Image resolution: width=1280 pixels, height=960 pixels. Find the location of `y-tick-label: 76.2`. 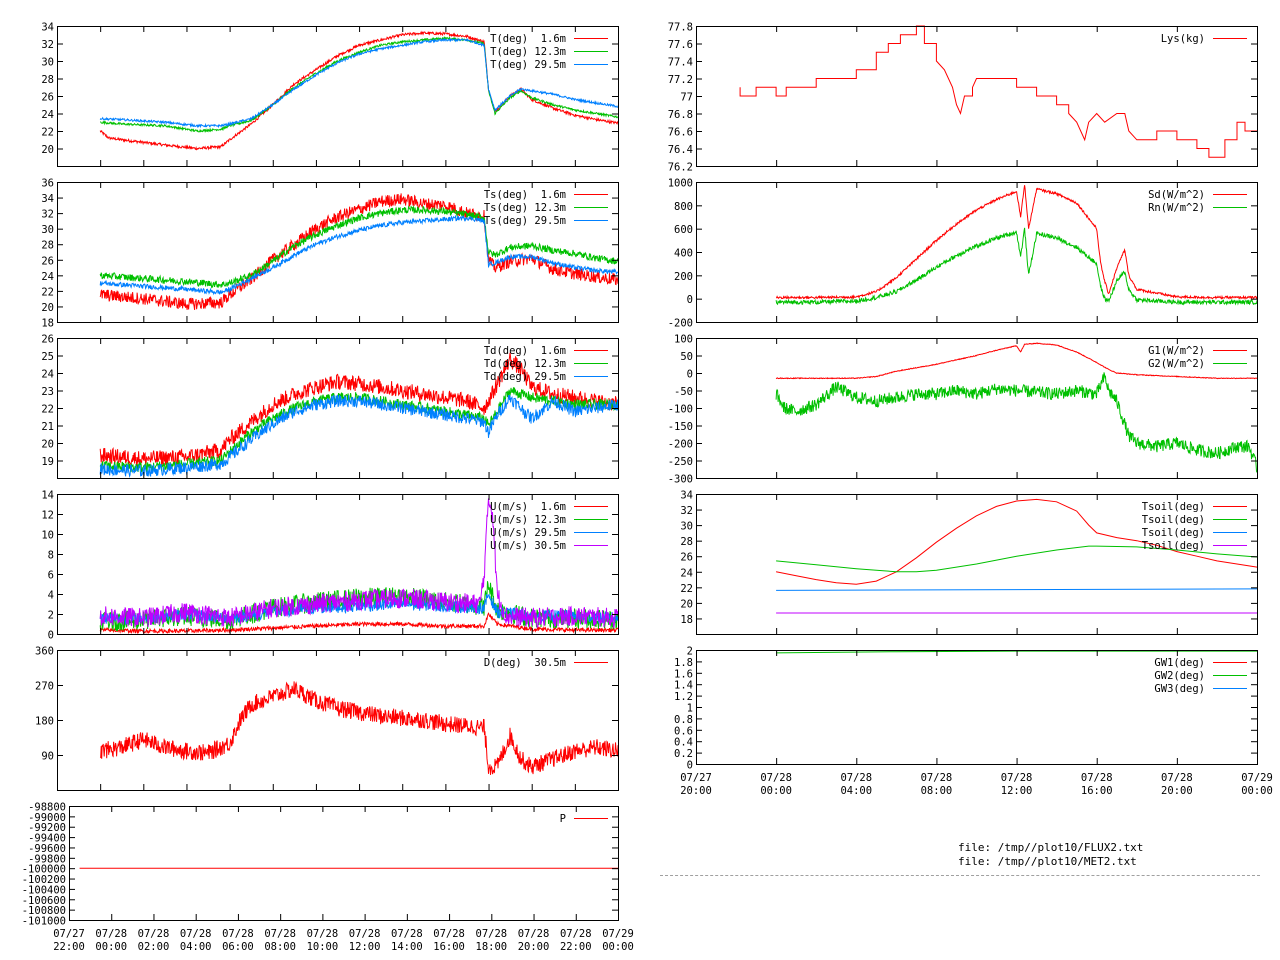

y-tick-label: 76.2 is located at coordinates (680, 168).